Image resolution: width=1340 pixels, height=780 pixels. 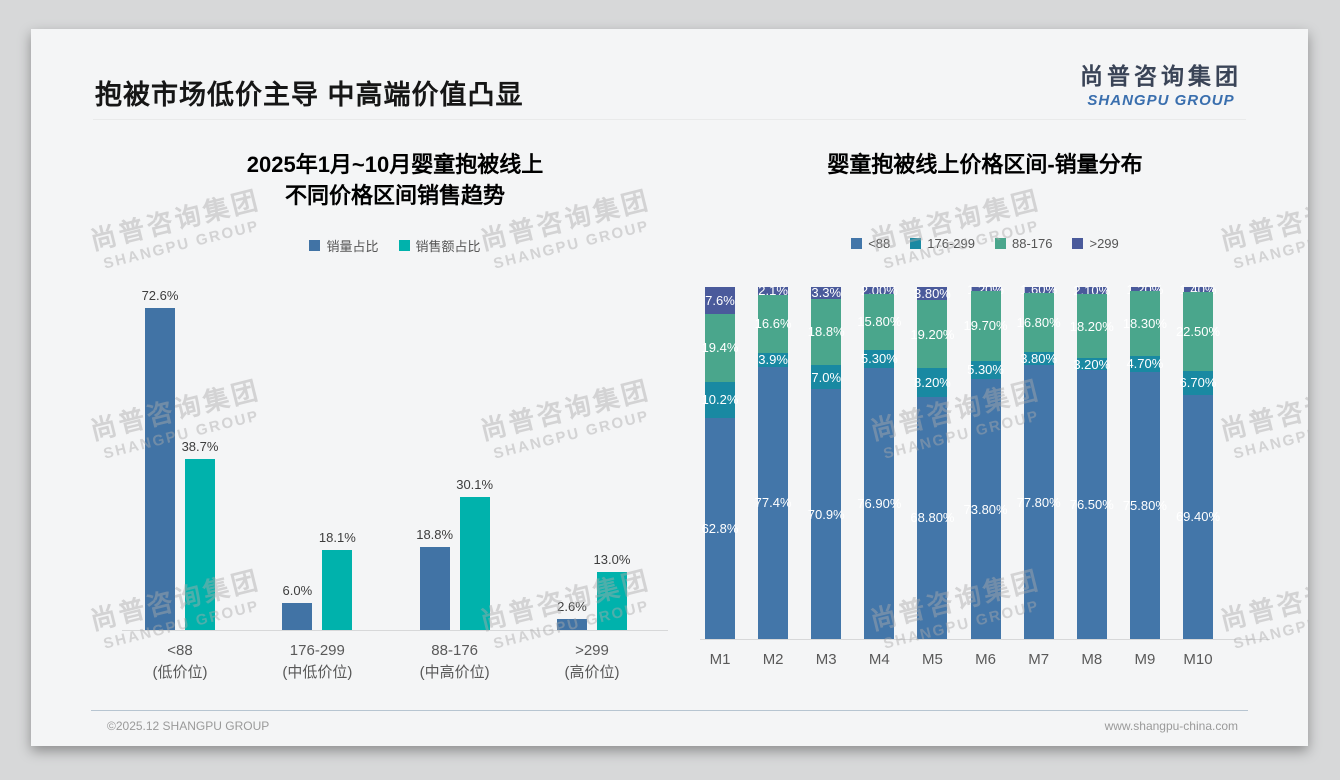 I want to click on stacked-bar: 77.4% 3.9% 16.6% 2.1%, so click(x=773, y=461).